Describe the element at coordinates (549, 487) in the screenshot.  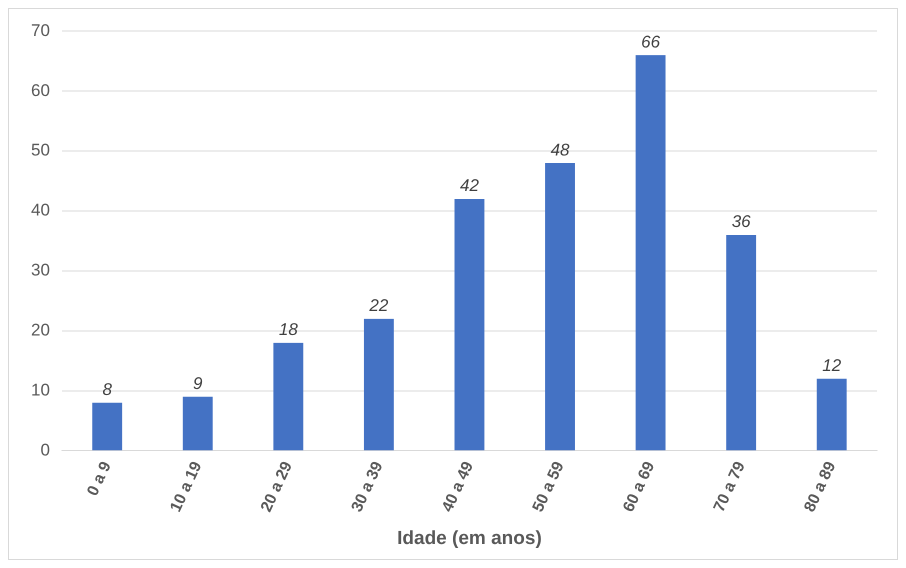
I see `x-tick-label: 50 a 59` at that location.